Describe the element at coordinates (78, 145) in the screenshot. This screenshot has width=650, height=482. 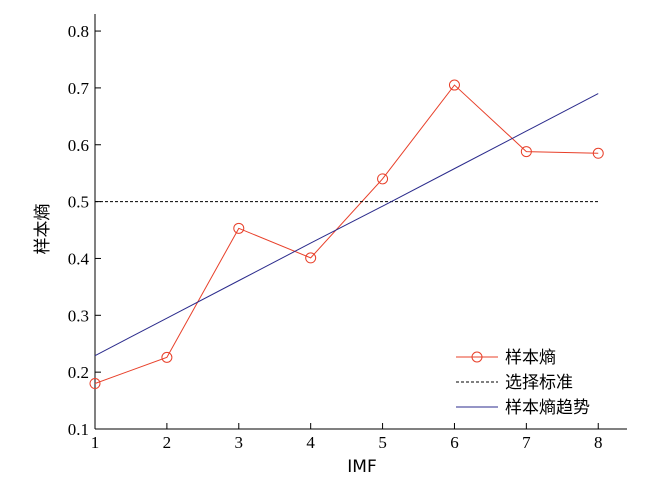
I see `y-tick-label: 0.6` at that location.